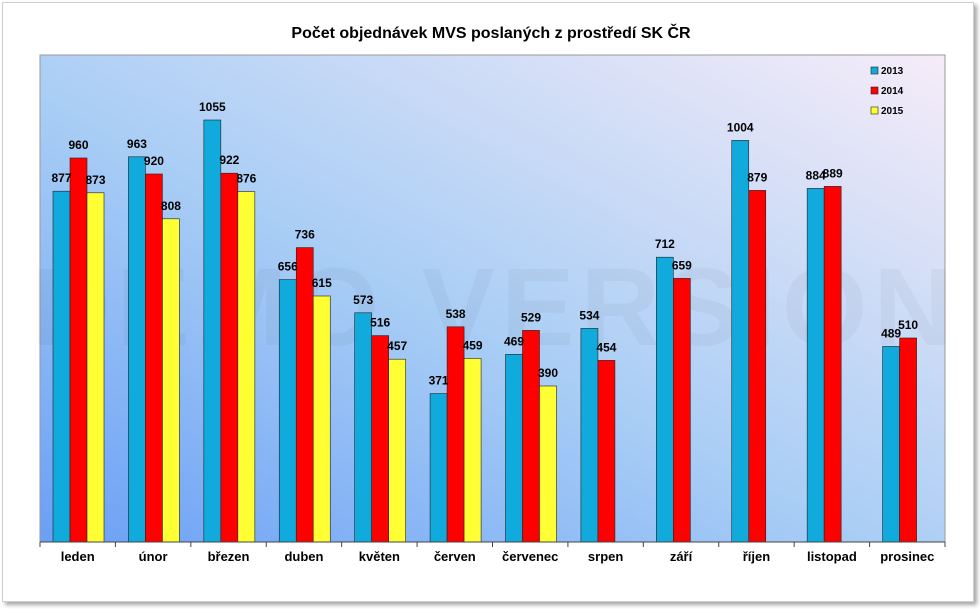 This screenshot has height=609, width=980. Describe the element at coordinates (606, 451) in the screenshot. I see `bar-2014-srpen` at that location.